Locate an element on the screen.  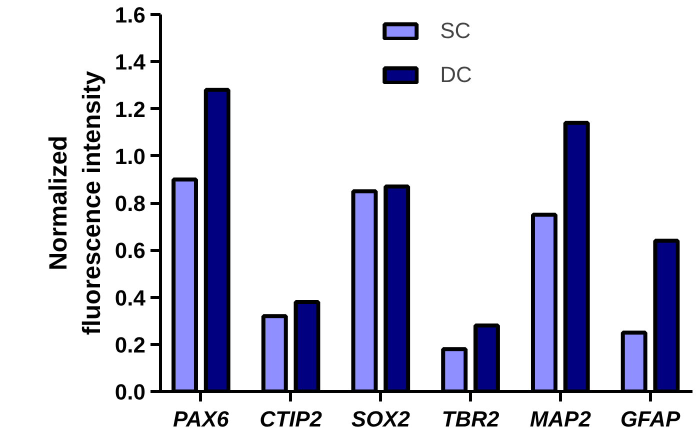
x-tick-label: GFAP is located at coordinates (650, 419).